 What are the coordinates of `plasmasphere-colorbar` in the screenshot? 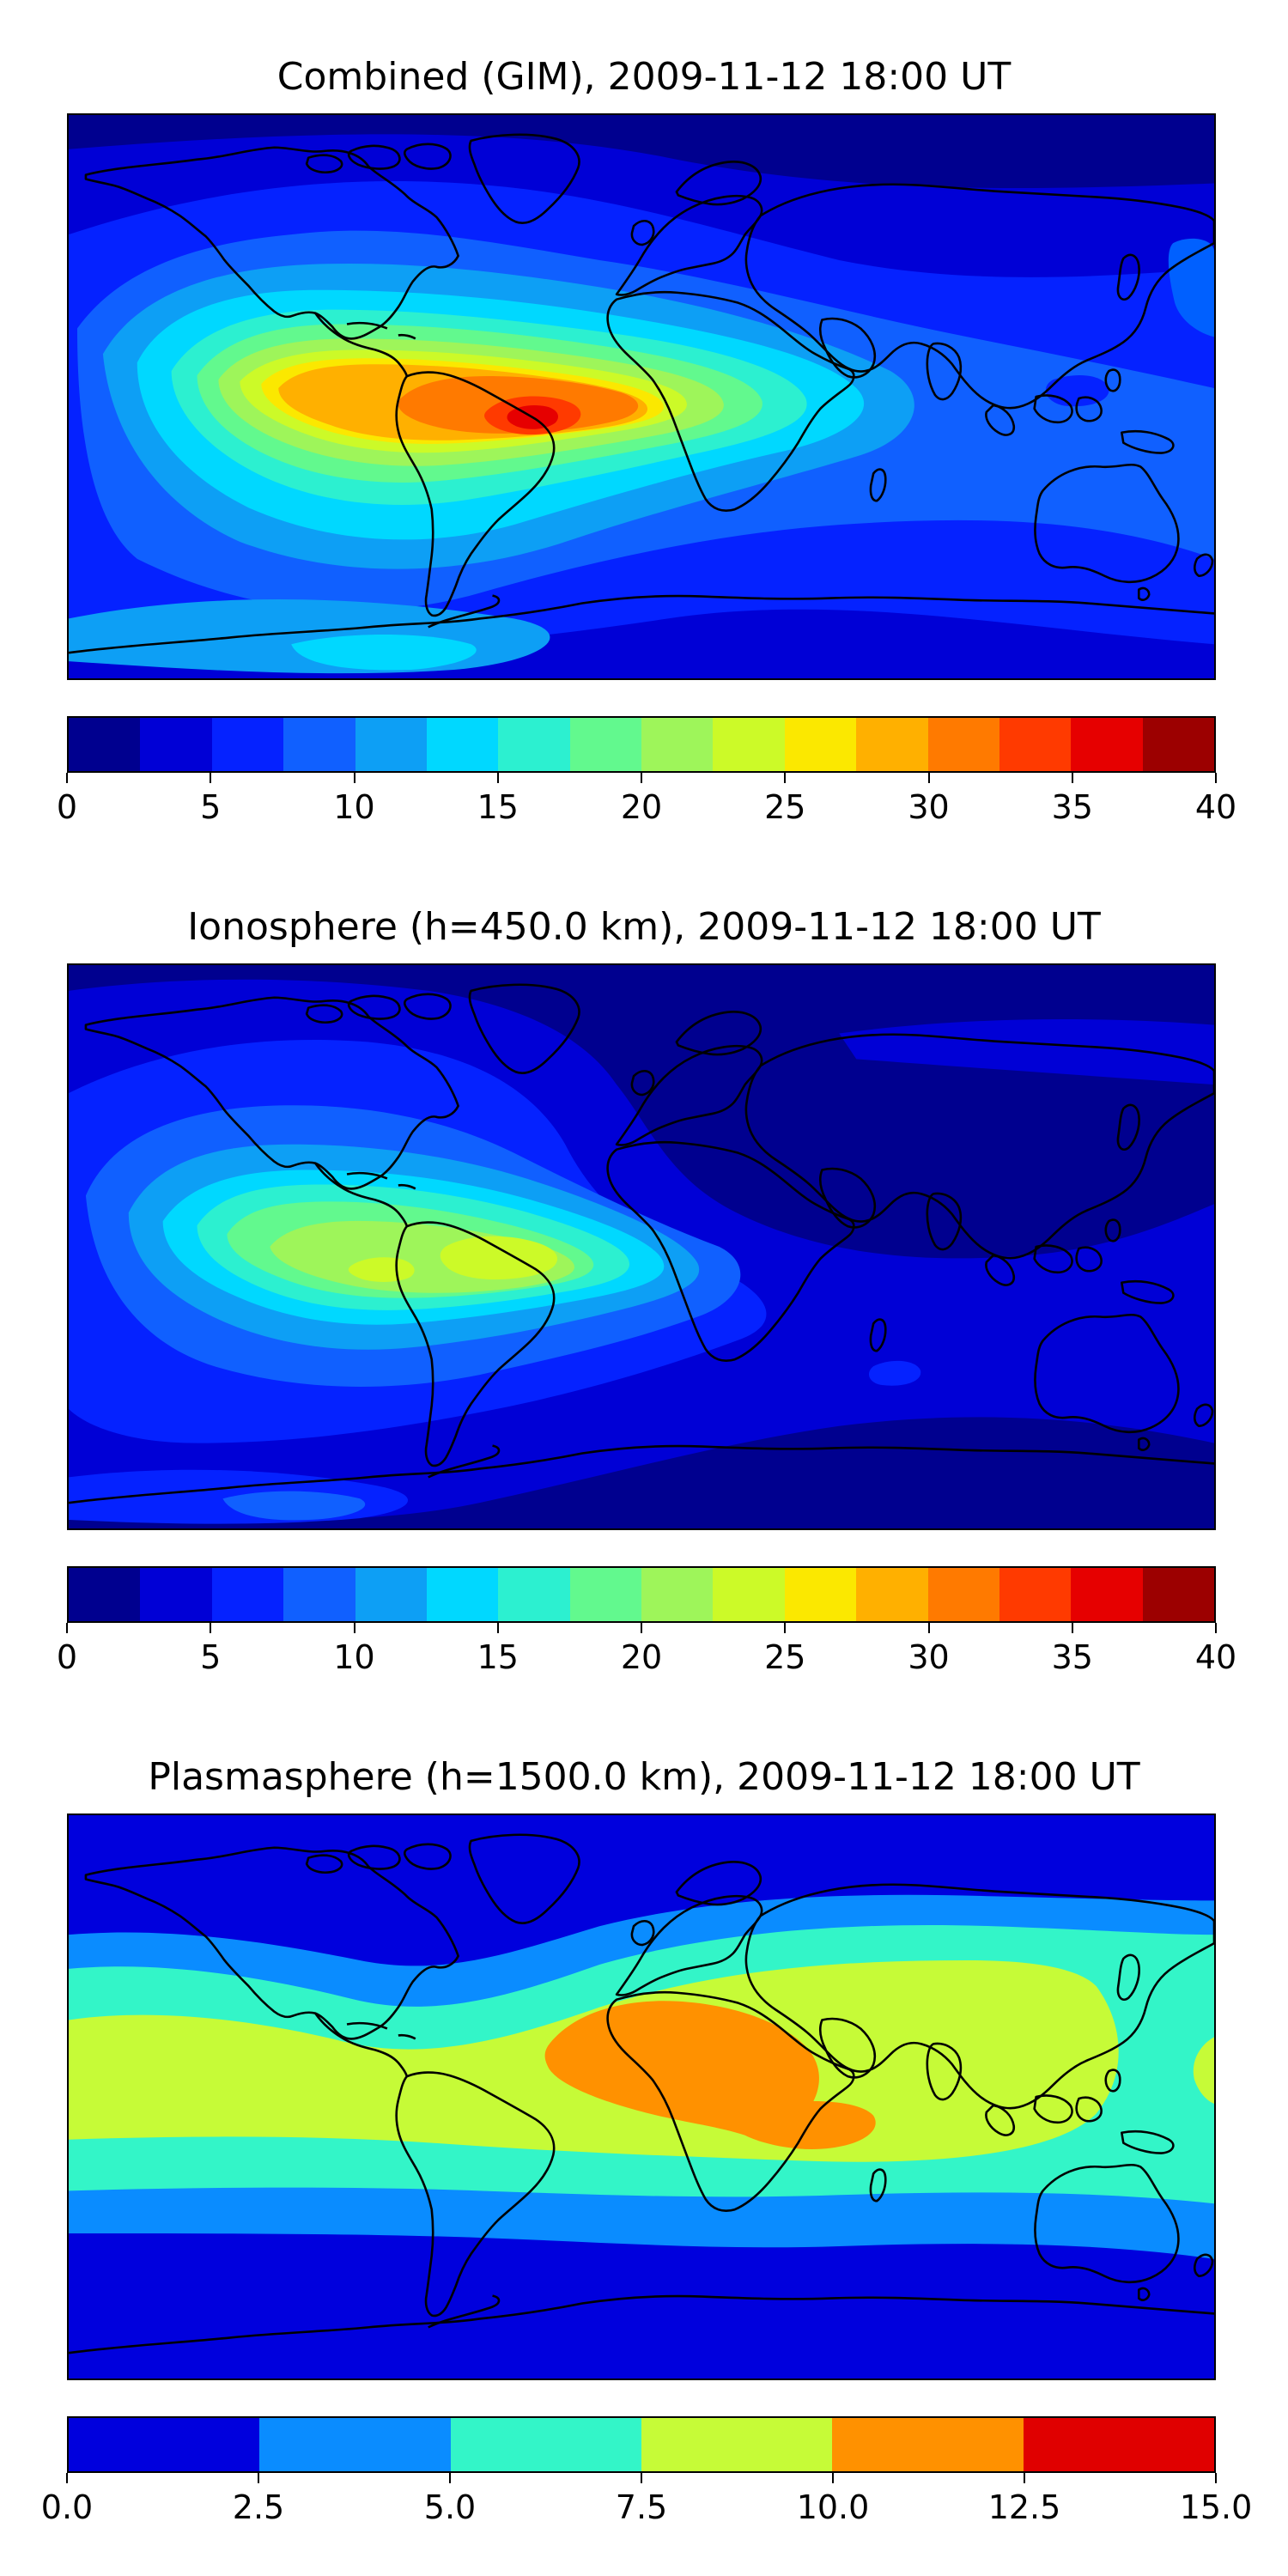 It's located at (641, 2444).